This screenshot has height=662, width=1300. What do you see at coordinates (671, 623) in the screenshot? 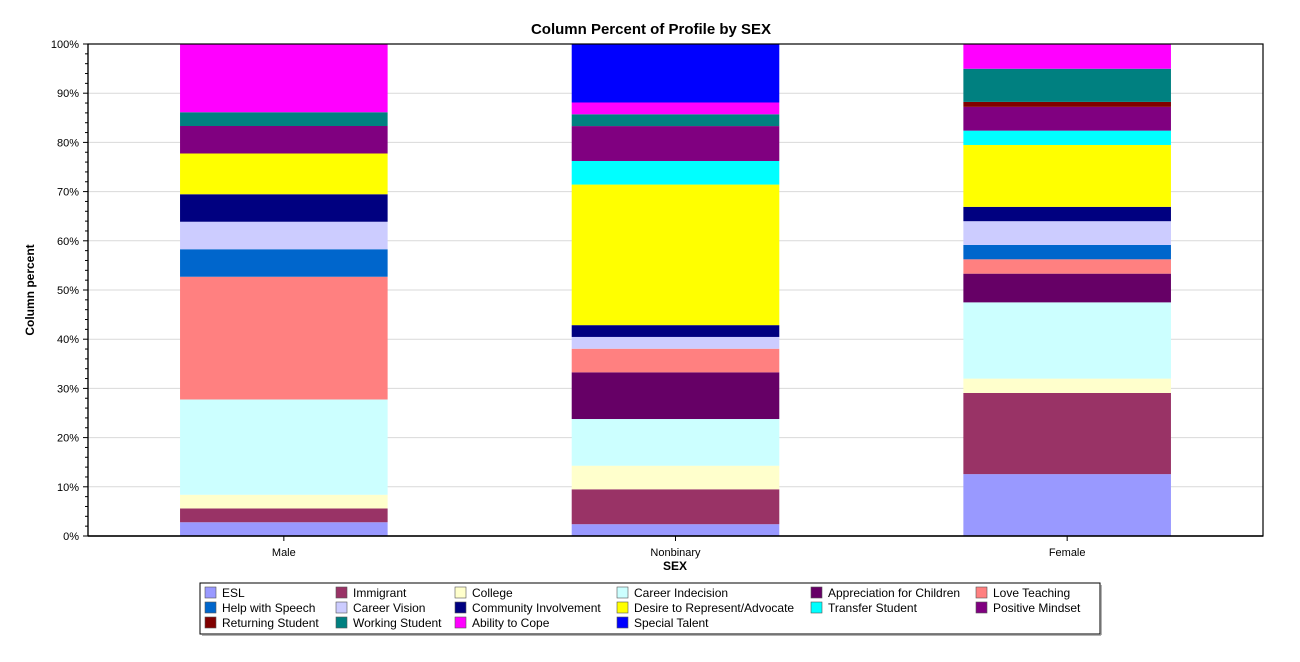
I see `legend-label: Special Talent` at bounding box center [671, 623].